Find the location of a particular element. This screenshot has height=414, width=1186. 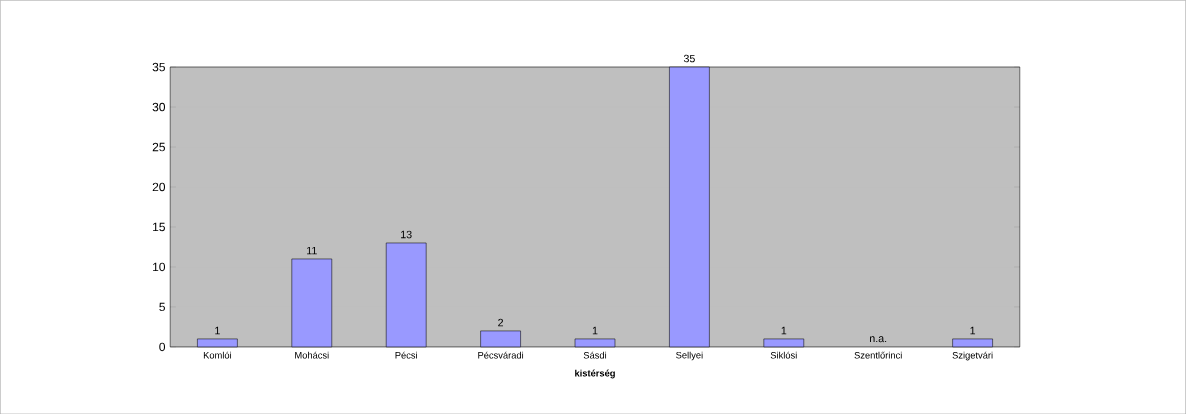

x-tick-label: Szigetvári is located at coordinates (972, 356).